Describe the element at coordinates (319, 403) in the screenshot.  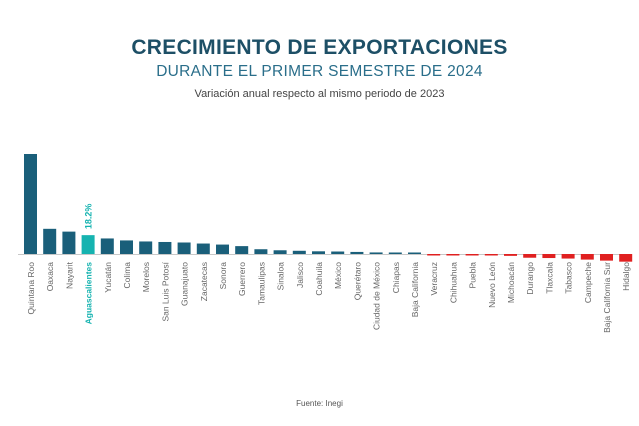
I see `source-note: Fuente: Inegi` at that location.